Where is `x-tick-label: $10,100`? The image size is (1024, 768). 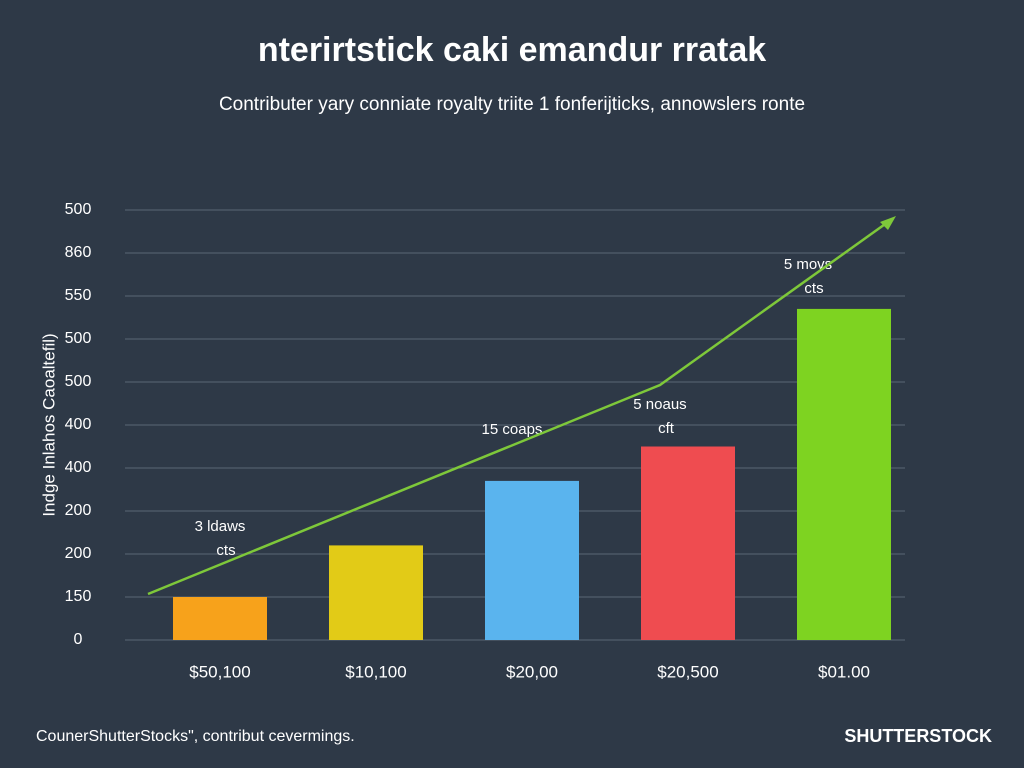
x-tick-label: $10,100 is located at coordinates (375, 671).